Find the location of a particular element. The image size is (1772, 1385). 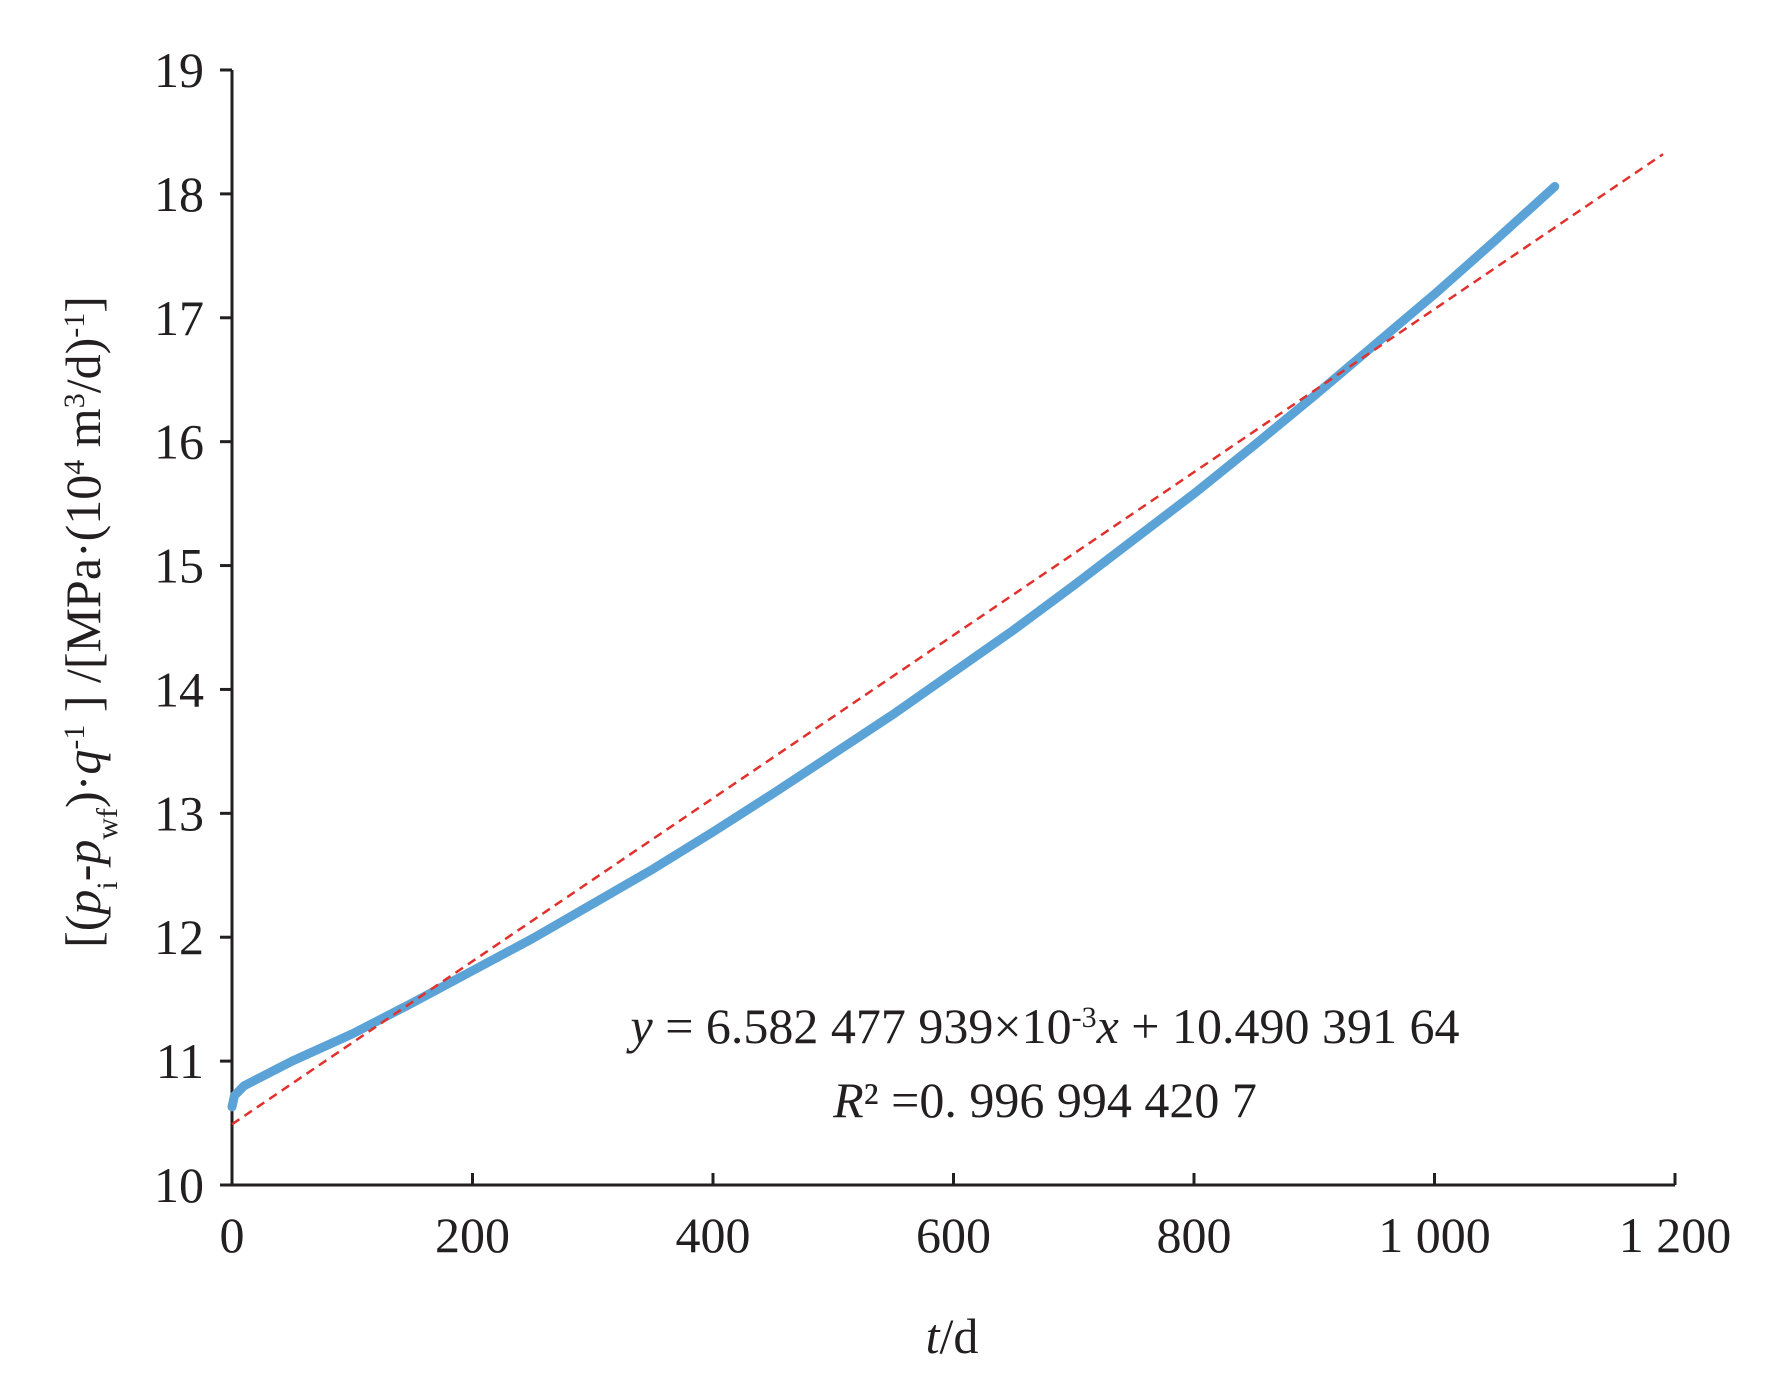

x-tick-label: 200 is located at coordinates (472, 1235).